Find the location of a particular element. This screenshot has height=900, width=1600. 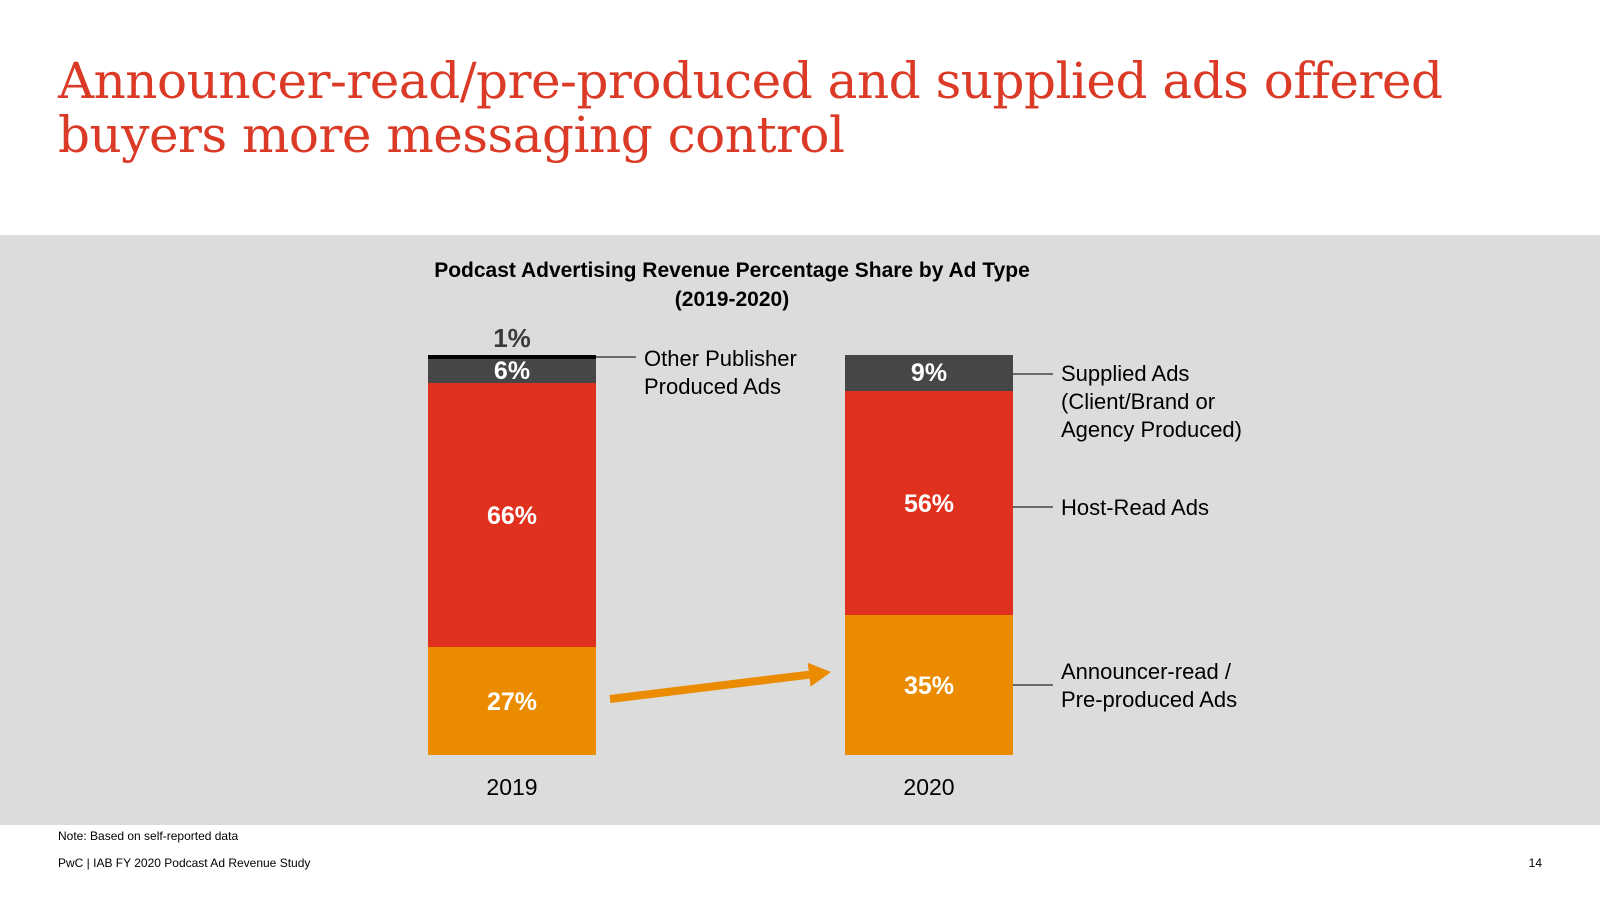

legend-label-0-line-0: Other Publisher is located at coordinates (720, 358).